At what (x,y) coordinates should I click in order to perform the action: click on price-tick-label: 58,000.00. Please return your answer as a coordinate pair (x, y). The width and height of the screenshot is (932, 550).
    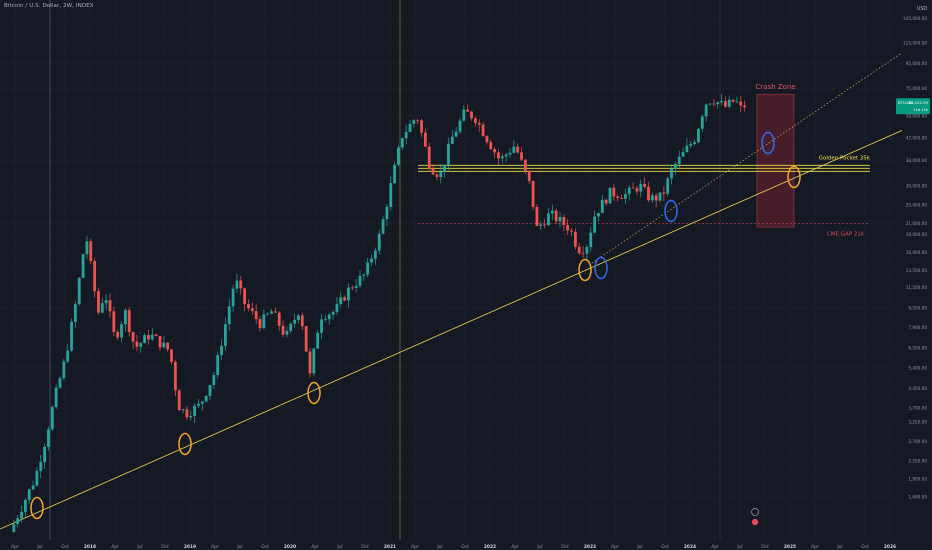
    Looking at the image, I should click on (917, 115).